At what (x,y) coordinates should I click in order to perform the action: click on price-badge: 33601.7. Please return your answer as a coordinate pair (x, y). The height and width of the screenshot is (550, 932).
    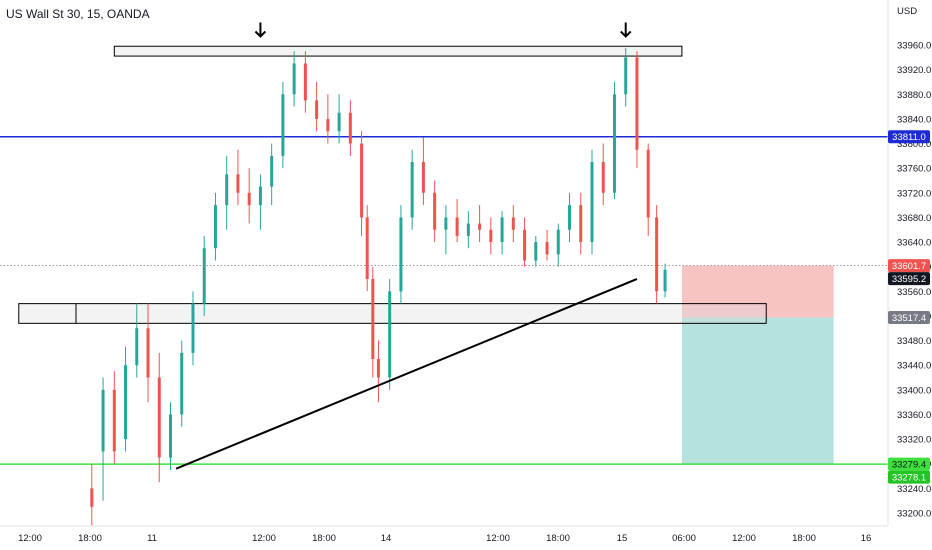
    Looking at the image, I should click on (909, 266).